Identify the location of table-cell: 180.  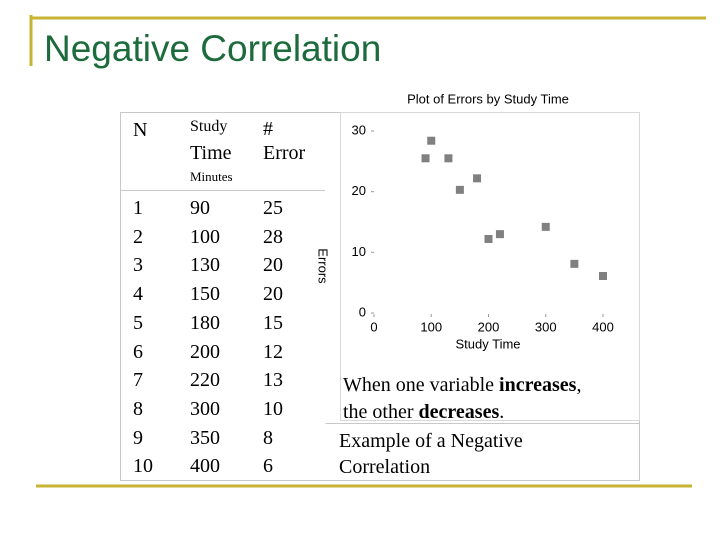
(205, 322).